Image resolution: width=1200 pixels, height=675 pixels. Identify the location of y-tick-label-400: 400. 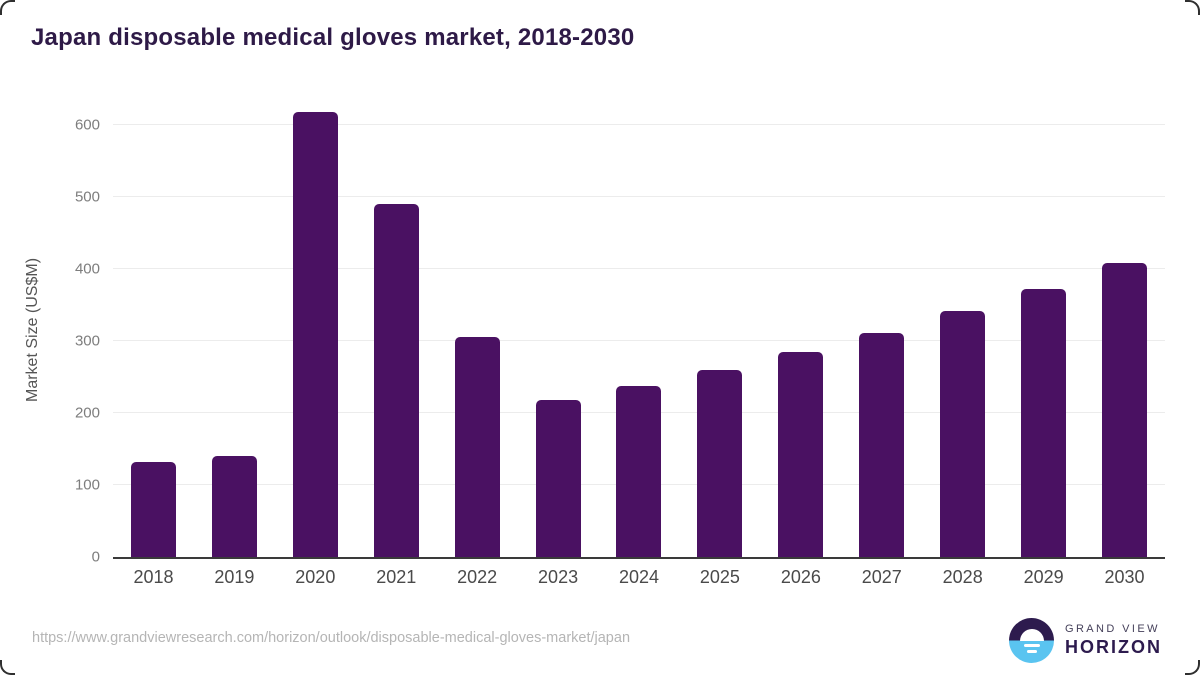
(87, 269).